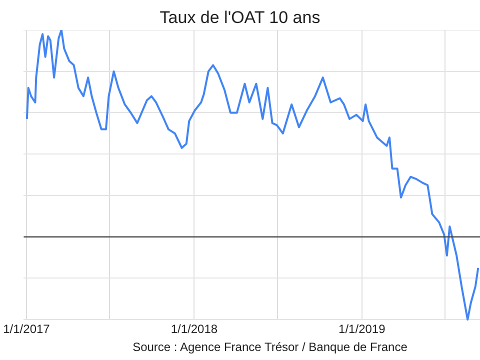  What do you see at coordinates (240, 18) in the screenshot?
I see `chart-title: Taux de l'OAT 10 ans` at bounding box center [240, 18].